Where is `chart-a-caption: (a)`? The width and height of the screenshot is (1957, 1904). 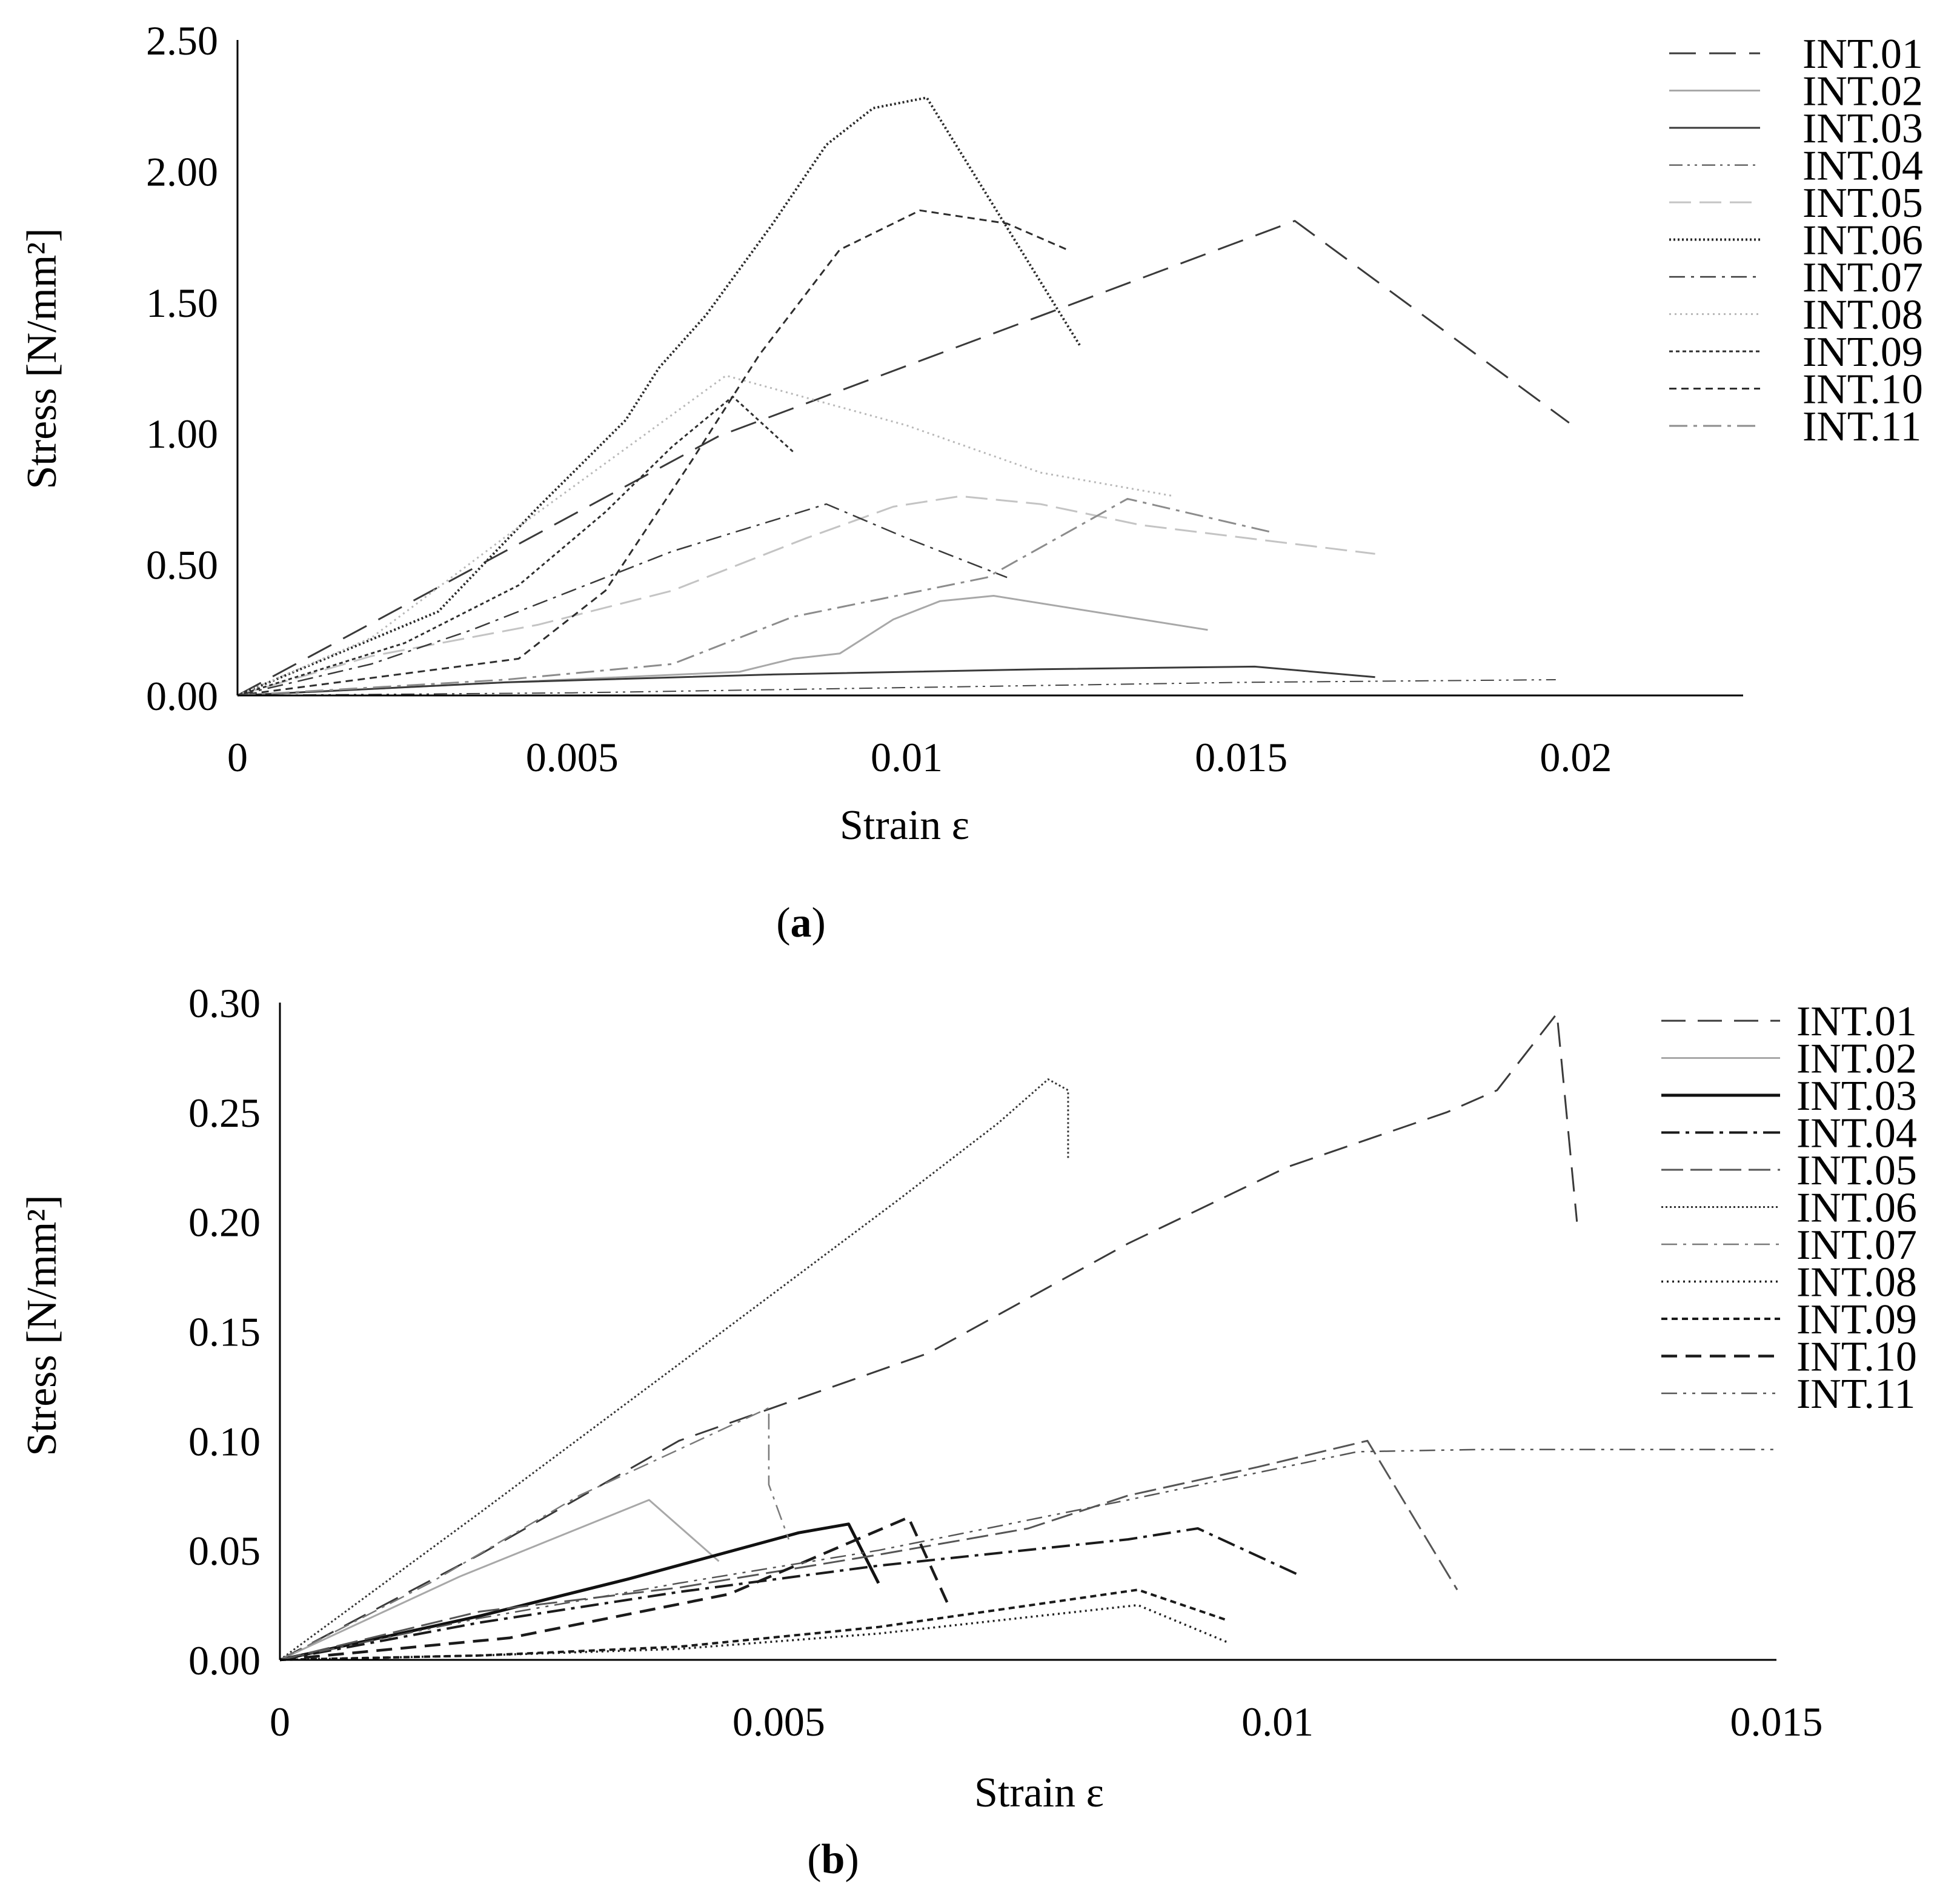
chart-a-caption: (a) is located at coordinates (801, 923).